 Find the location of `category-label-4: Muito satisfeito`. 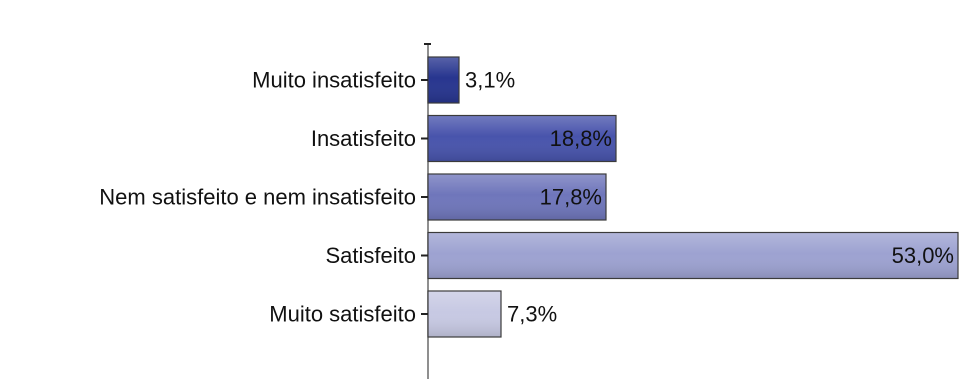

category-label-4: Muito satisfeito is located at coordinates (342, 314).